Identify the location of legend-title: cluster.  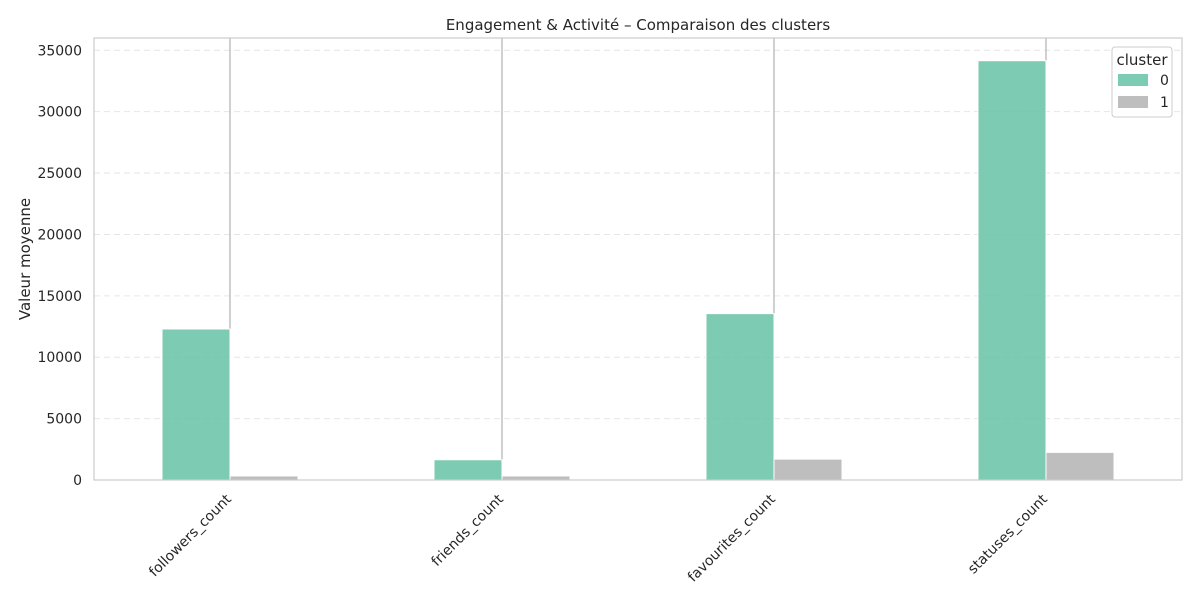
(1142, 60).